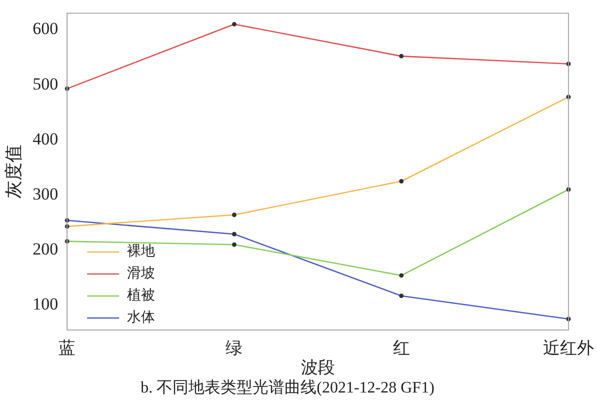 The width and height of the screenshot is (597, 402). What do you see at coordinates (14, 171) in the screenshot?
I see `y-axis-title: 灰度值` at bounding box center [14, 171].